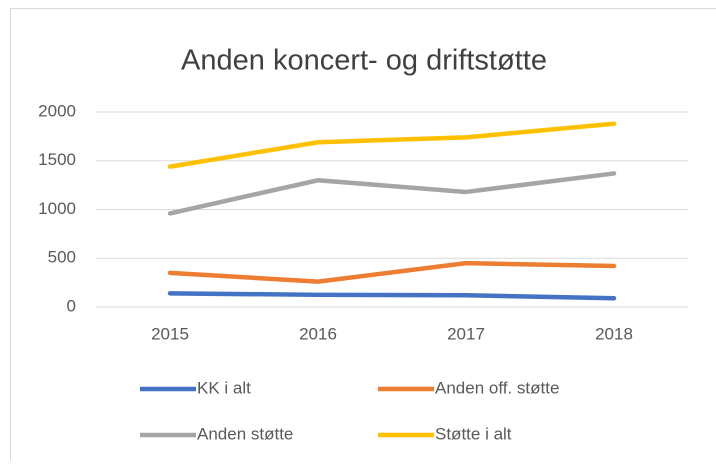 The height and width of the screenshot is (466, 716). What do you see at coordinates (71, 305) in the screenshot?
I see `y-tick-label: 0` at bounding box center [71, 305].